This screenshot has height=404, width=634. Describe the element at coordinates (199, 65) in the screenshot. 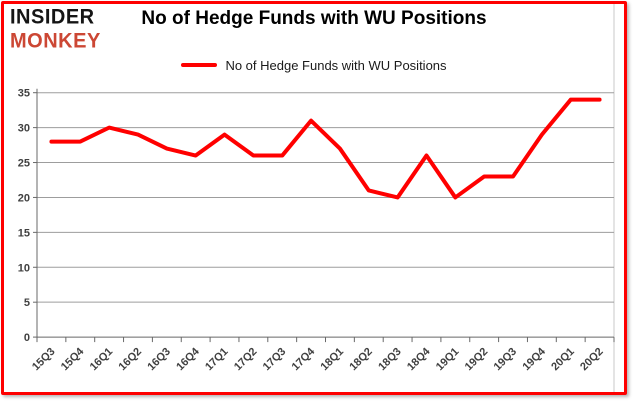

I see `legend-line-icon` at that location.